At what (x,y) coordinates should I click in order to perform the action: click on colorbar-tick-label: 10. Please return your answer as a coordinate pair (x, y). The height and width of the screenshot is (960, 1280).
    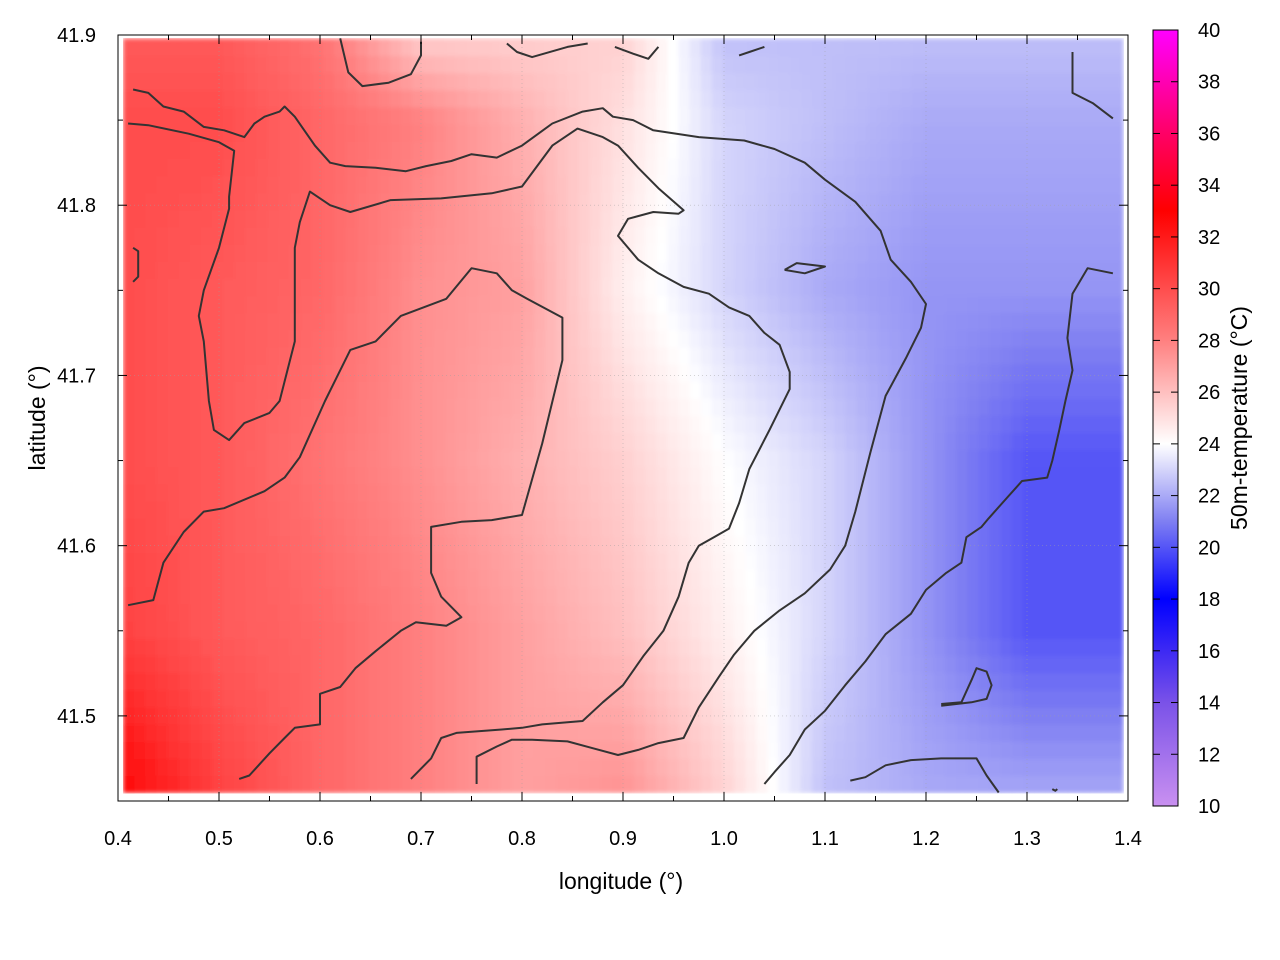
    Looking at the image, I should click on (1209, 807).